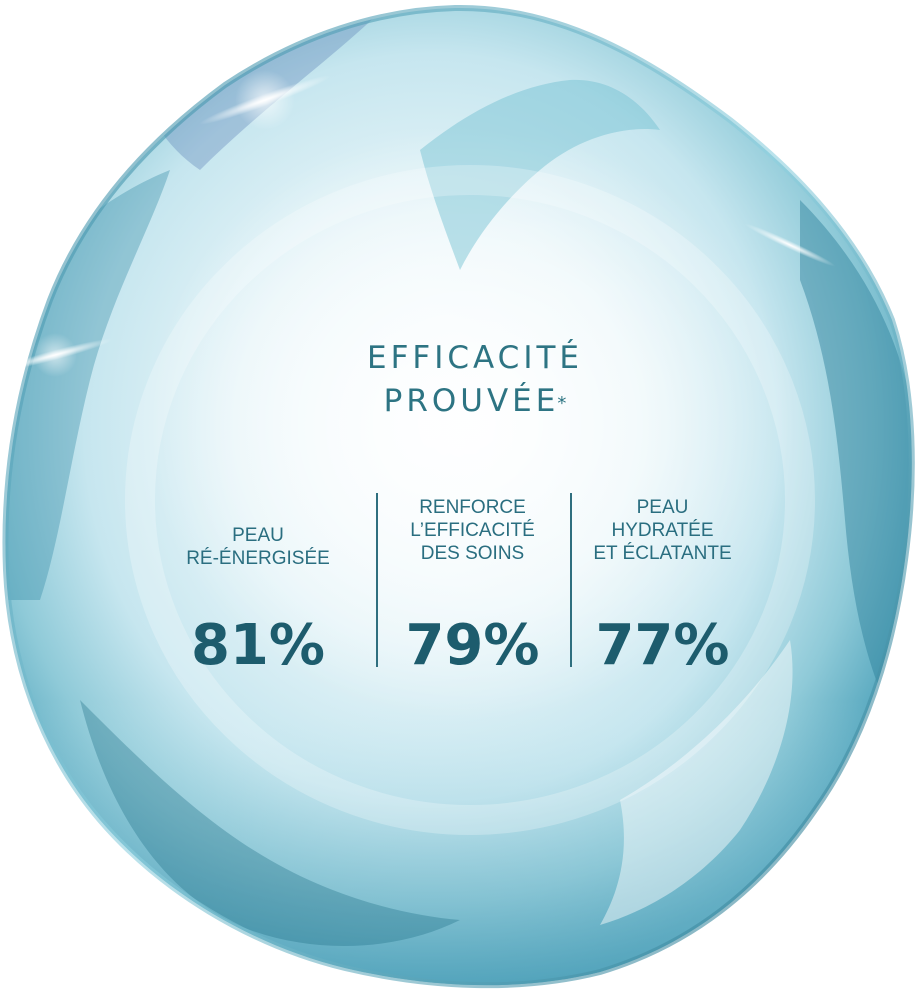 This screenshot has width=918, height=993. Describe the element at coordinates (258, 645) in the screenshot. I see `stat-value: 81%` at that location.